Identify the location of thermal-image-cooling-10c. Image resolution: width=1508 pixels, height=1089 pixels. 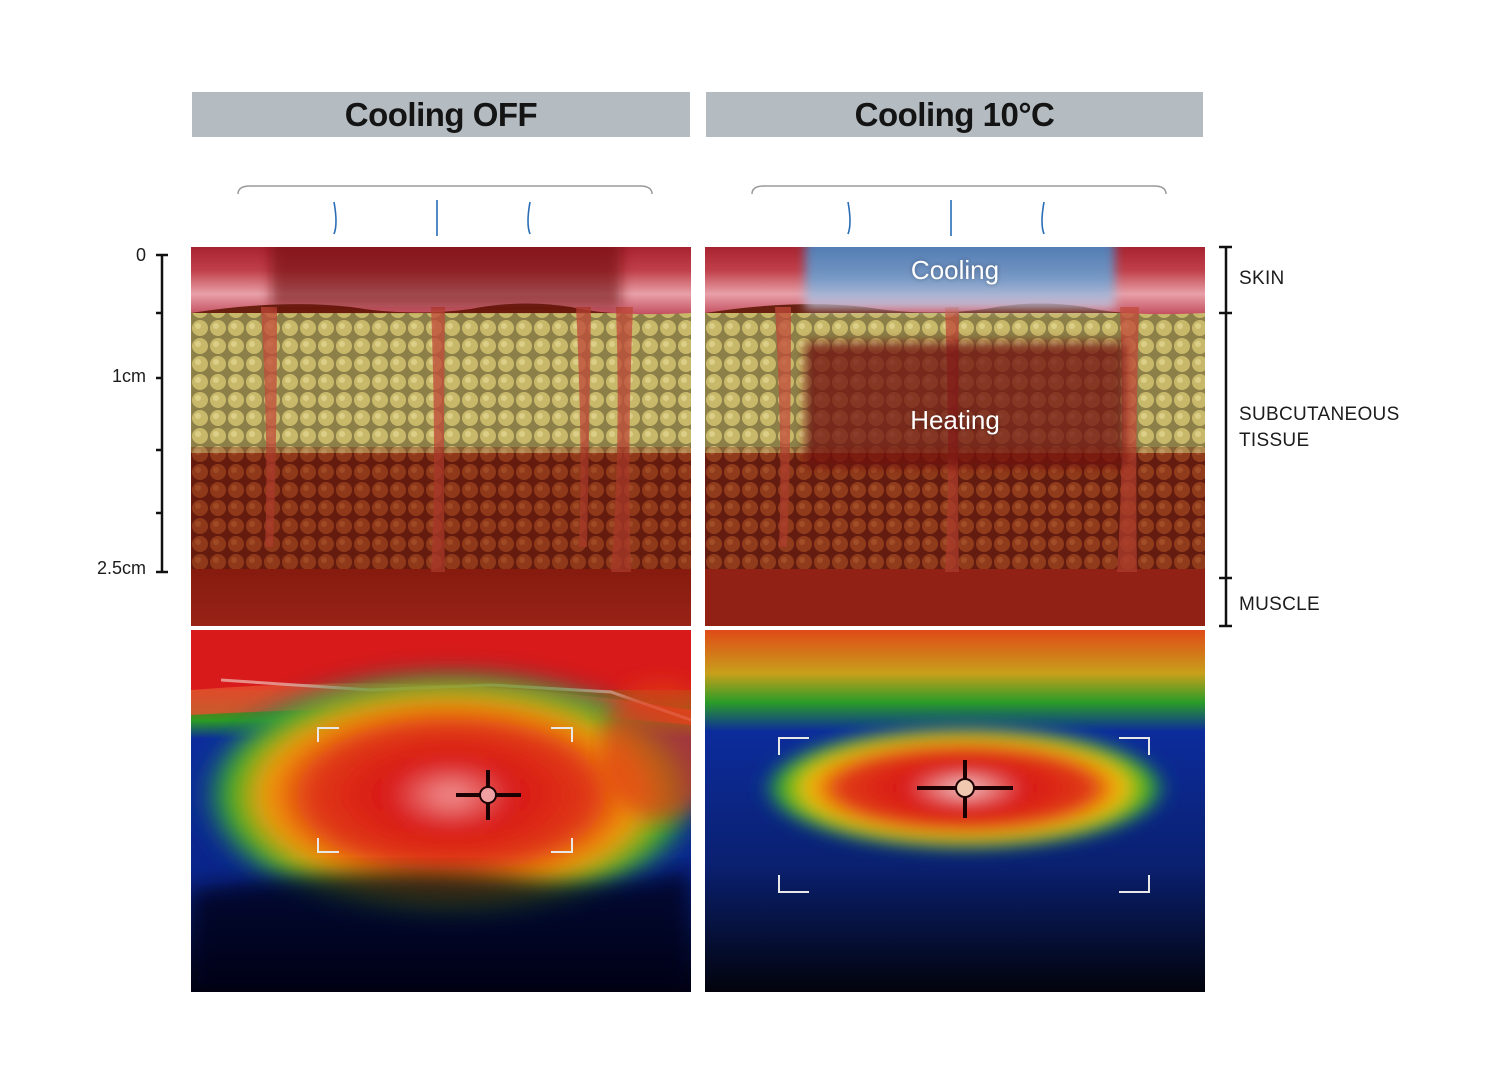
(955, 811).